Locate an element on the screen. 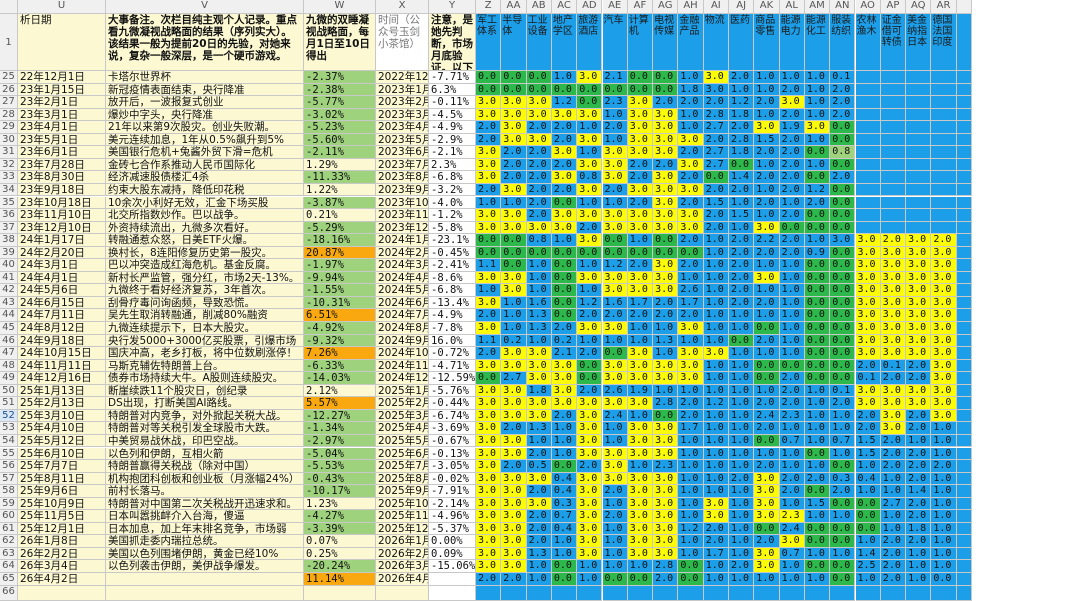 The height and width of the screenshot is (601, 1080). score-cell-AG: 0.0 is located at coordinates (666, 416).